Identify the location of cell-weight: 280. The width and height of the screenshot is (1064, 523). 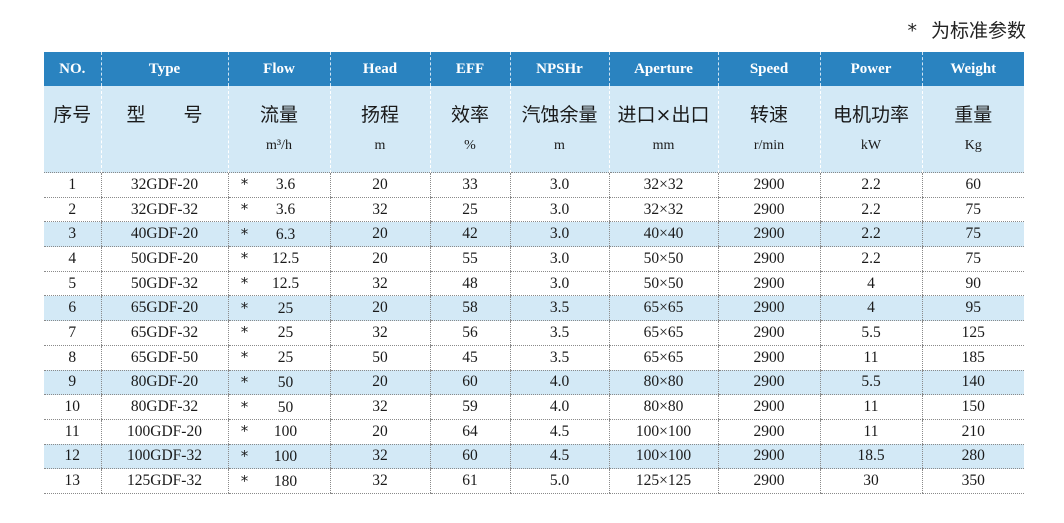
(972, 457).